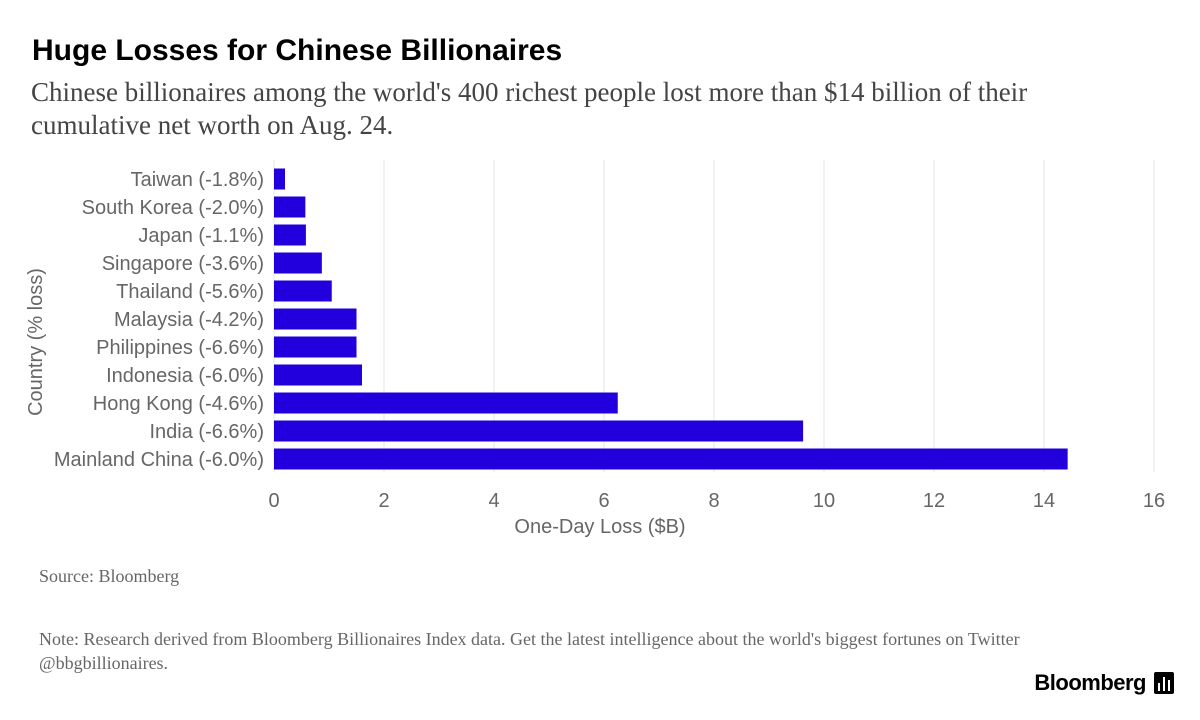  What do you see at coordinates (36, 342) in the screenshot?
I see `y-axis-label: Country (% loss)` at bounding box center [36, 342].